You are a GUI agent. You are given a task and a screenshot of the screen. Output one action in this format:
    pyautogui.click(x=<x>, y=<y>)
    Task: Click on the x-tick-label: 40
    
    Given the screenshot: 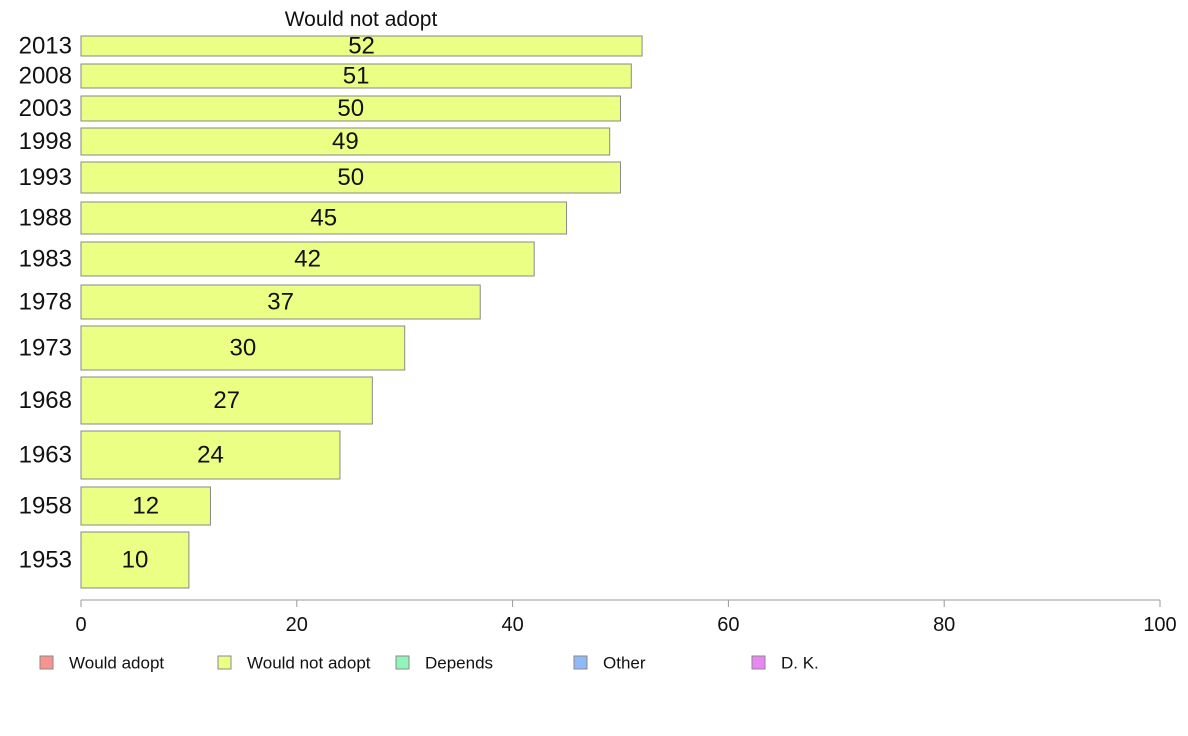 What is the action you would take?
    pyautogui.click(x=512, y=625)
    